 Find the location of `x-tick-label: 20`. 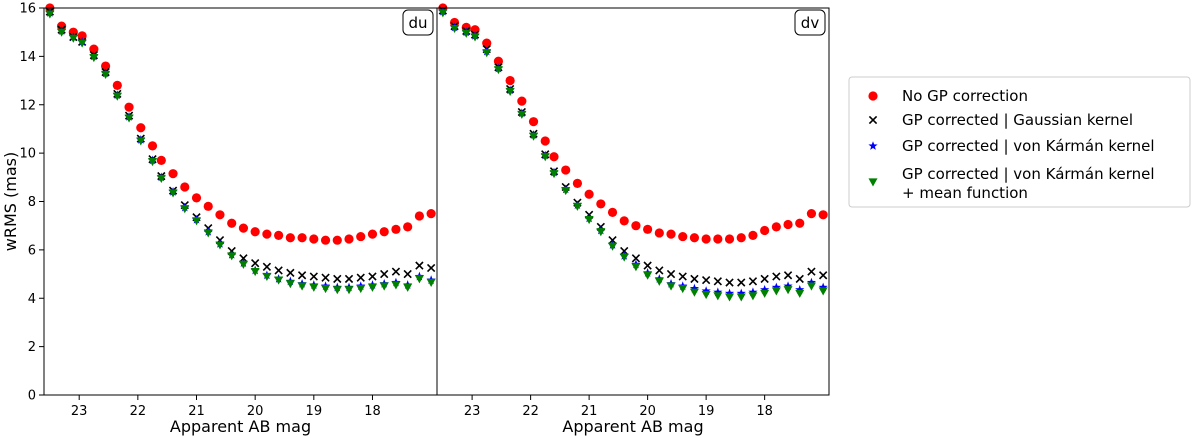

x-tick-label: 20 is located at coordinates (255, 411).